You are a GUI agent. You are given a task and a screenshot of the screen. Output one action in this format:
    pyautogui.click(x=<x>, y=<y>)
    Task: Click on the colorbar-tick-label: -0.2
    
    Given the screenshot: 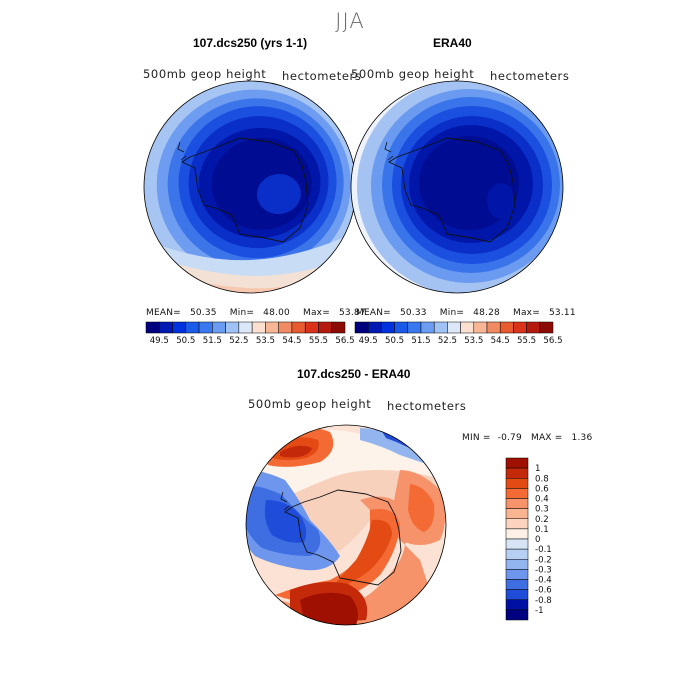 What is the action you would take?
    pyautogui.click(x=543, y=560)
    